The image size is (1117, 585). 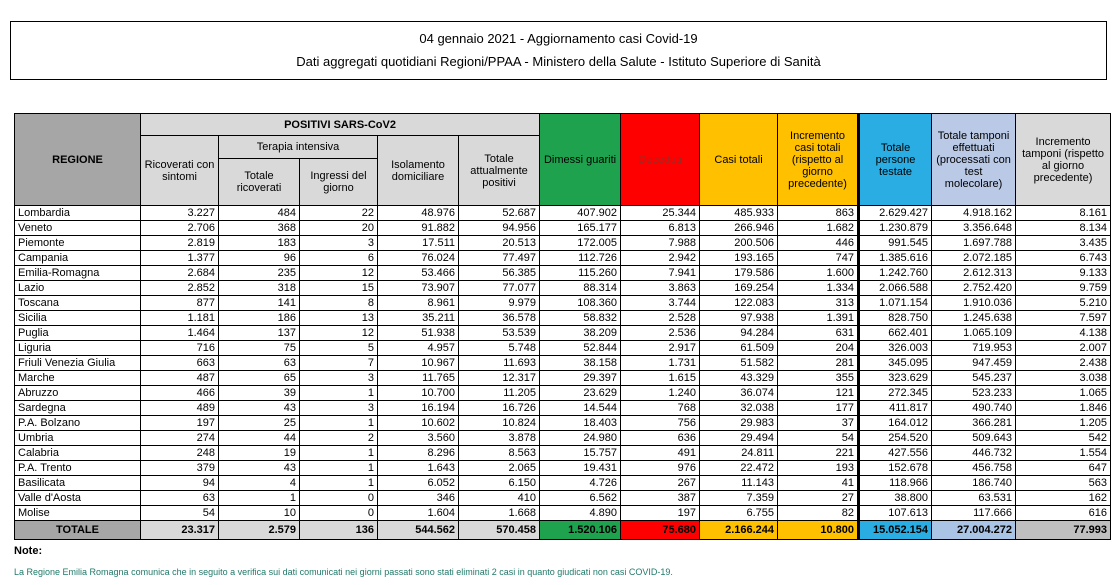 What do you see at coordinates (895, 483) in the screenshot?
I see `value-cell: 118.966` at bounding box center [895, 483].